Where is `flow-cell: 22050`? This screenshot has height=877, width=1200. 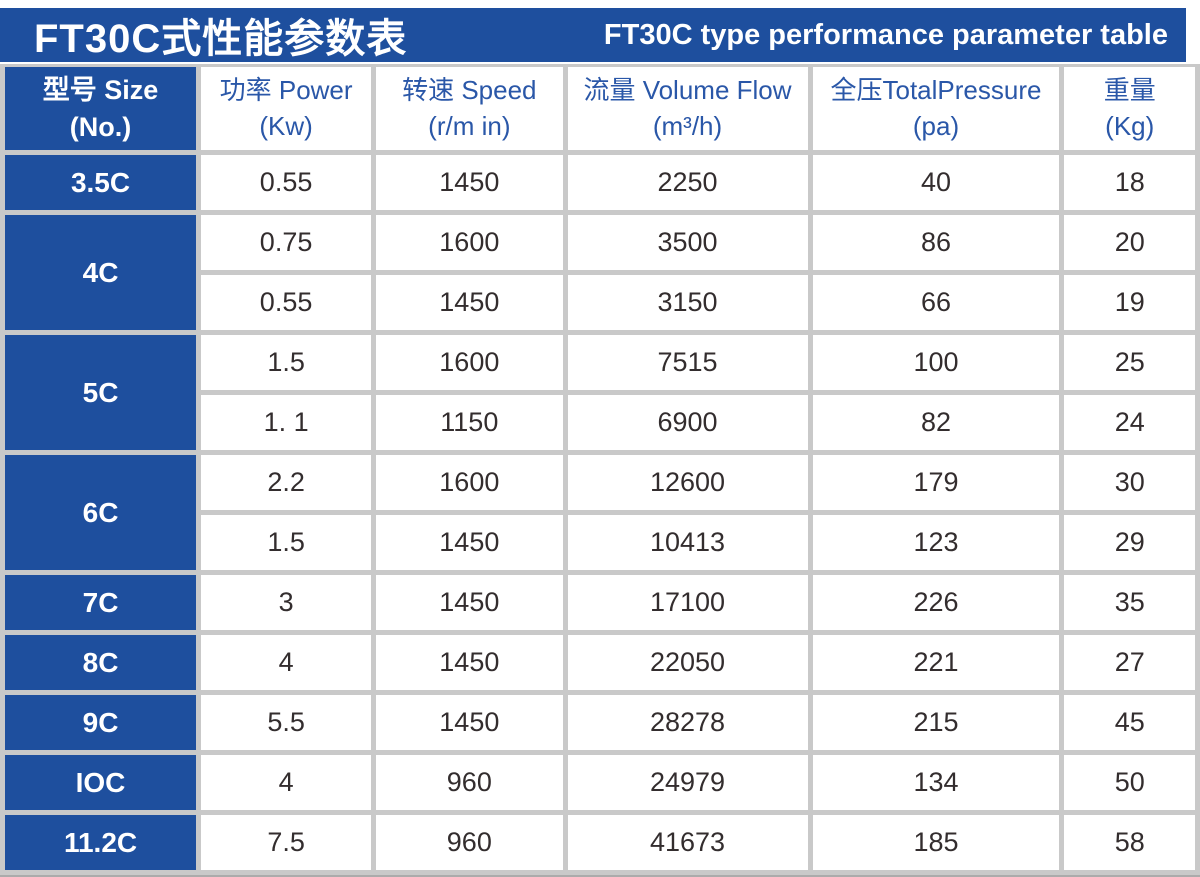
flow-cell: 22050 is located at coordinates (687, 662).